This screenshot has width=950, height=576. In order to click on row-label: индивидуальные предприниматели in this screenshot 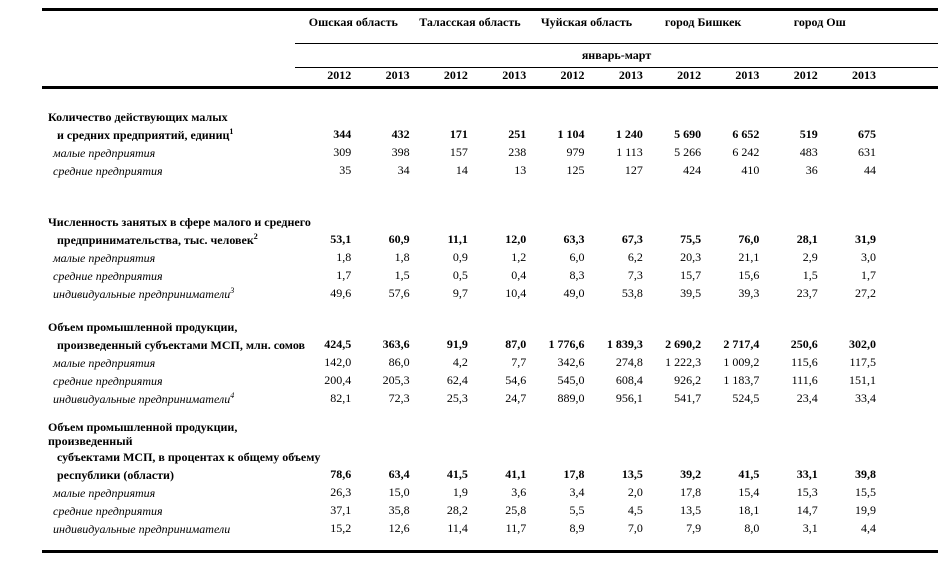, I will do `click(142, 528)`.